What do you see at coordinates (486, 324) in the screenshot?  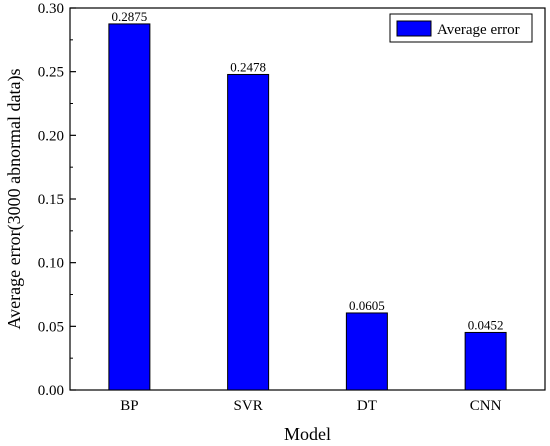 I see `data-label: 0.0452` at bounding box center [486, 324].